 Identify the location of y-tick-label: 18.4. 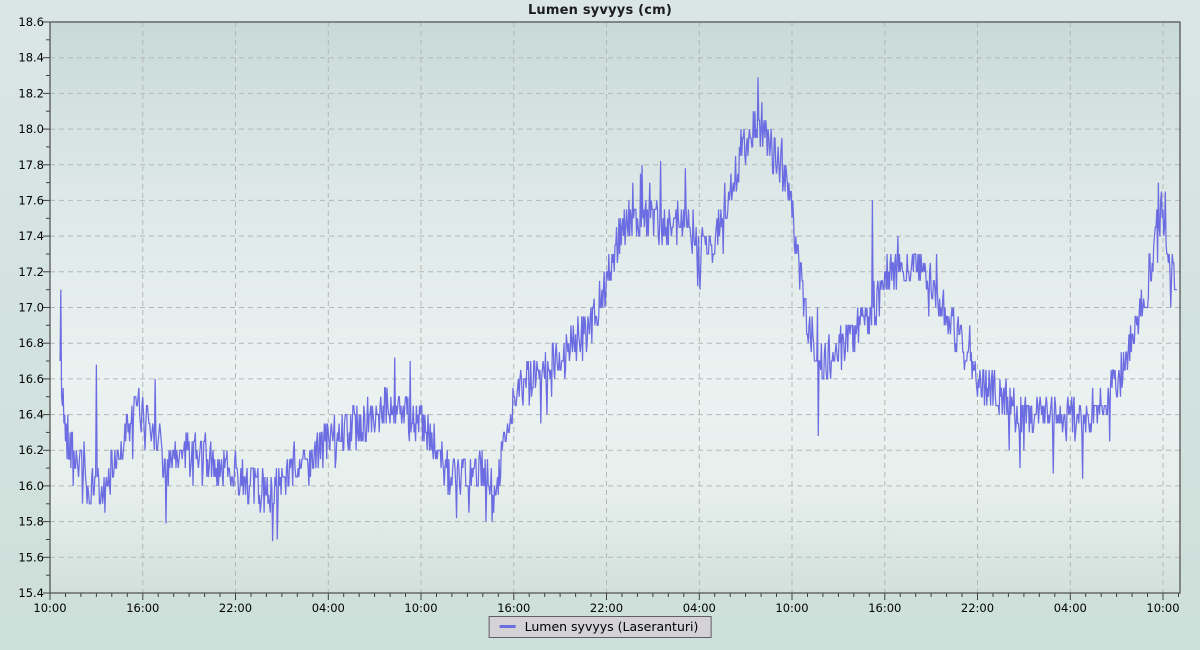
(31, 58).